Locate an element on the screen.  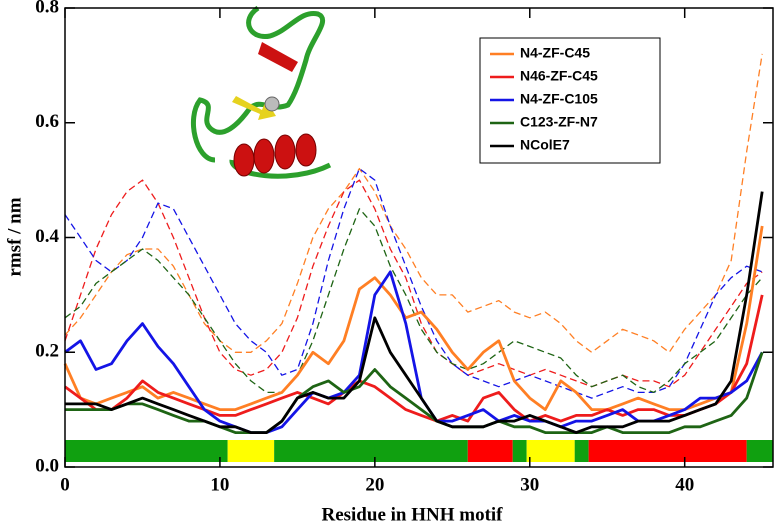
y-axis-label: rmsf / nm is located at coordinates (14, 236).